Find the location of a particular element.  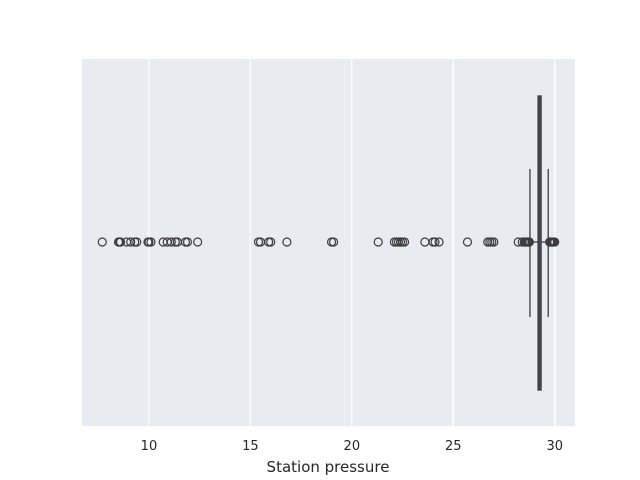

box is located at coordinates (539, 243).